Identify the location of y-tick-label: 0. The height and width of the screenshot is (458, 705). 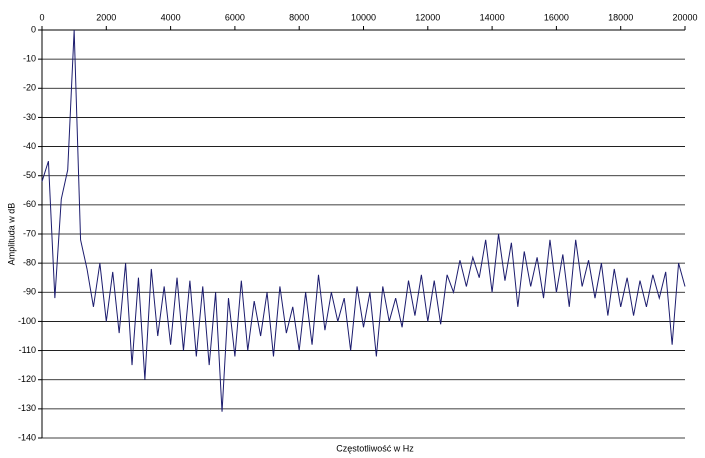
(33, 29).